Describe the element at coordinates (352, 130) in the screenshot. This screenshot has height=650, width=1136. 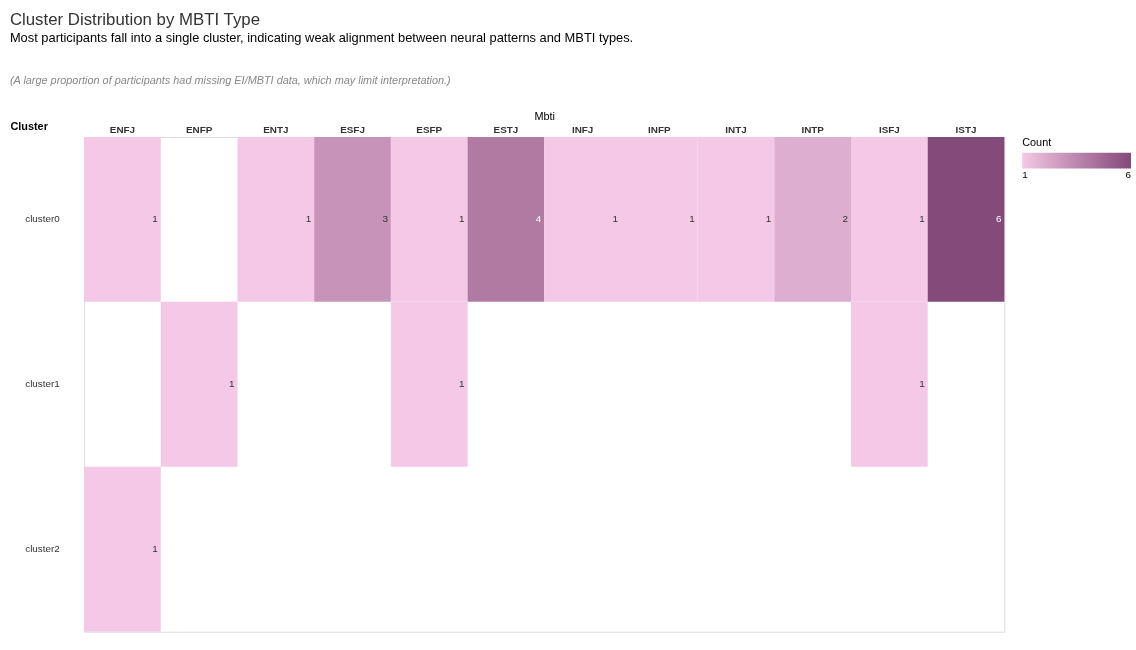
I see `x-tick-label: ESFJ` at that location.